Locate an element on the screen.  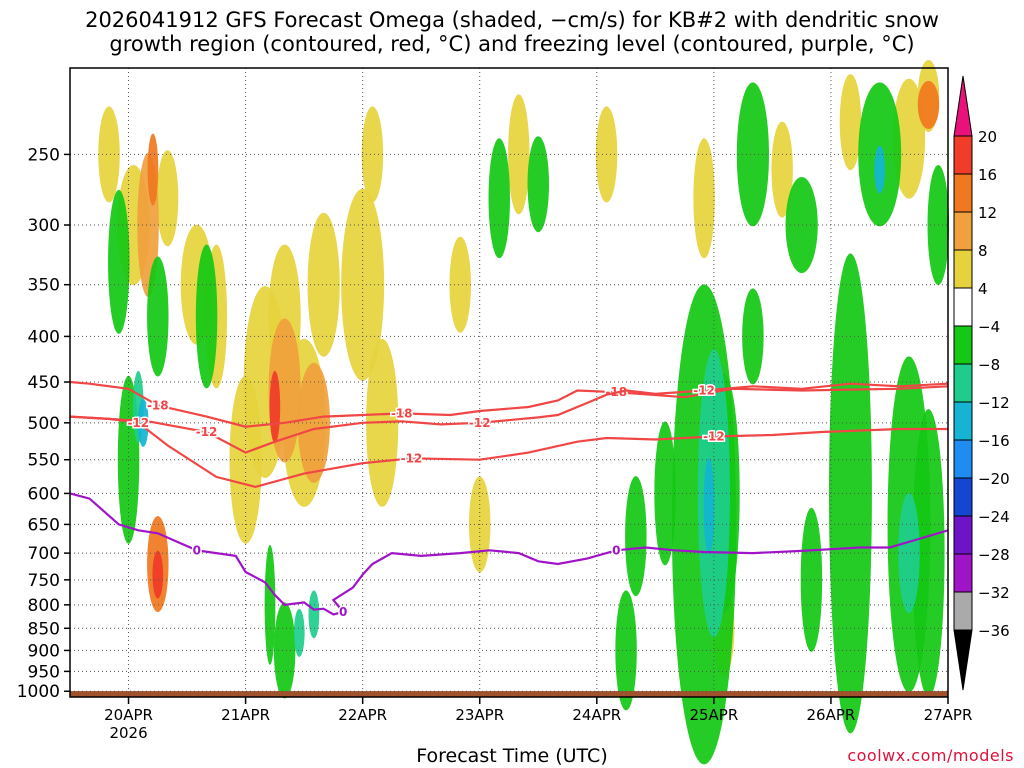
y-tick-label: 900 is located at coordinates (44, 651).